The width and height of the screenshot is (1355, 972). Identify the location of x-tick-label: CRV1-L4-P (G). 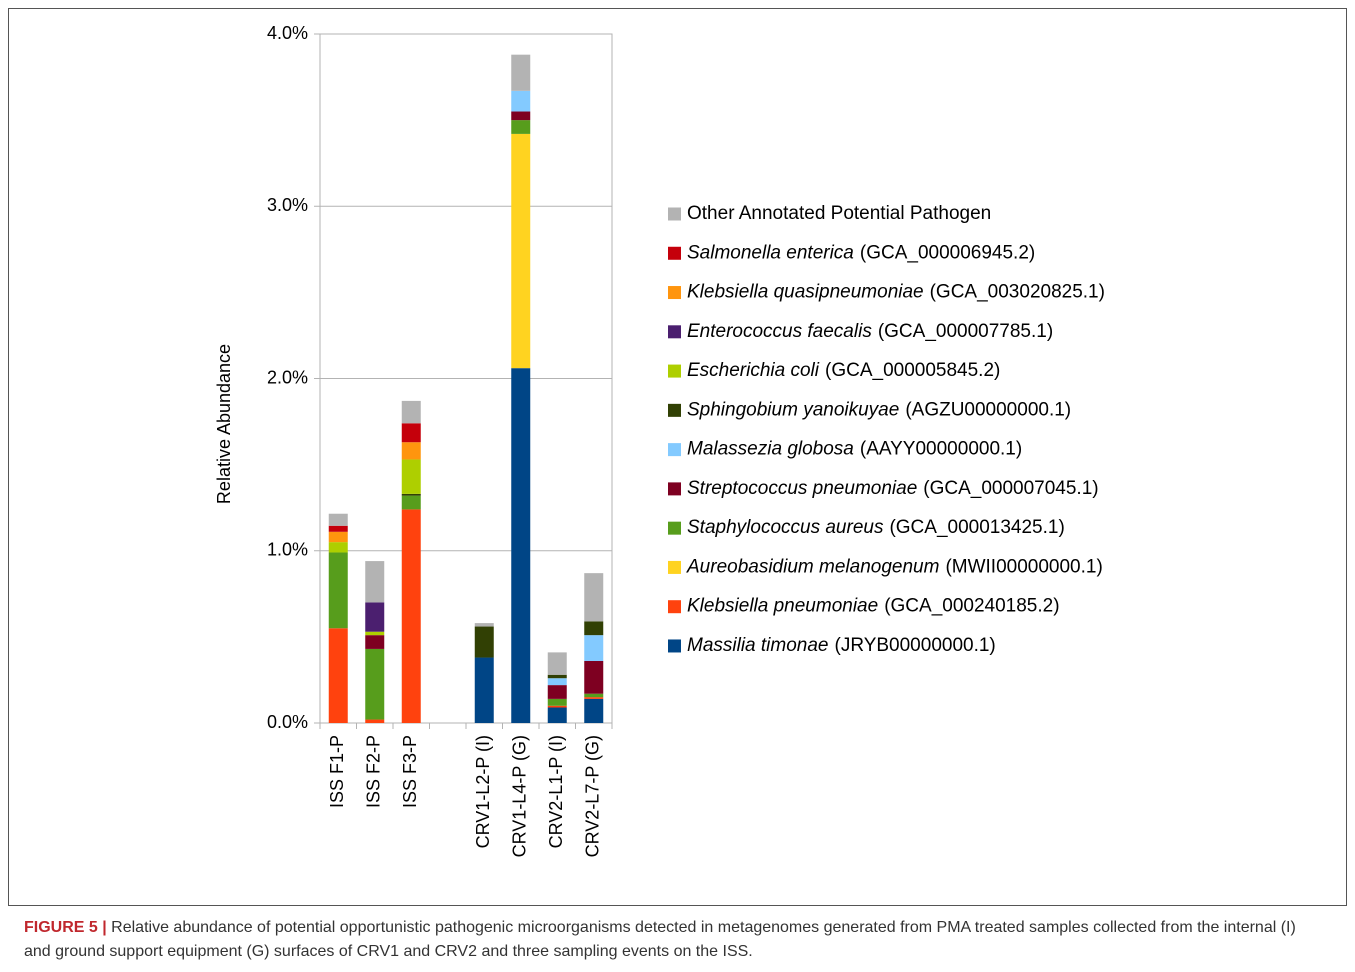
(520, 796).